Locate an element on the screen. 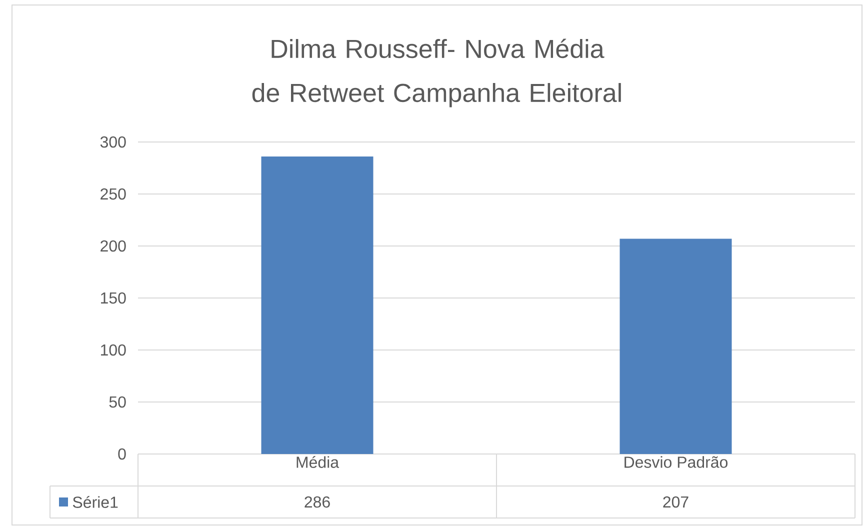 The width and height of the screenshot is (868, 529). x-tick-label: Média is located at coordinates (318, 462).